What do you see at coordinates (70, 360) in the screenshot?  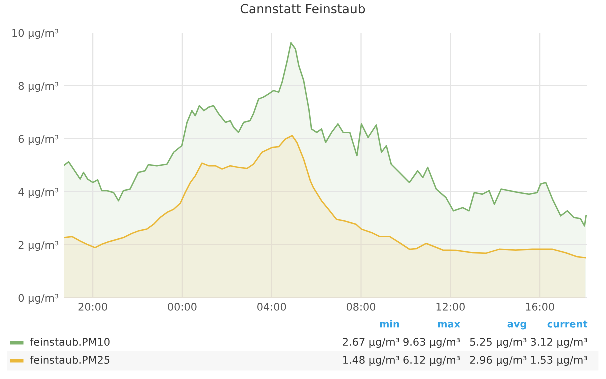 I see `legend-label: feinstaub.PM25` at bounding box center [70, 360].